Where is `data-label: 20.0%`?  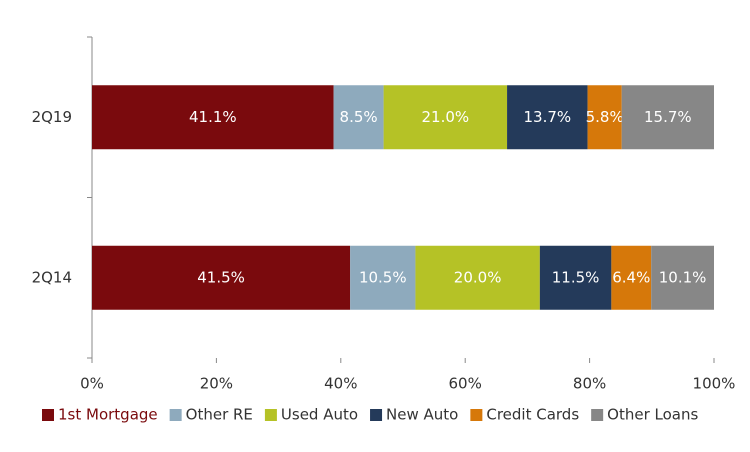 data-label: 20.0% is located at coordinates (478, 277).